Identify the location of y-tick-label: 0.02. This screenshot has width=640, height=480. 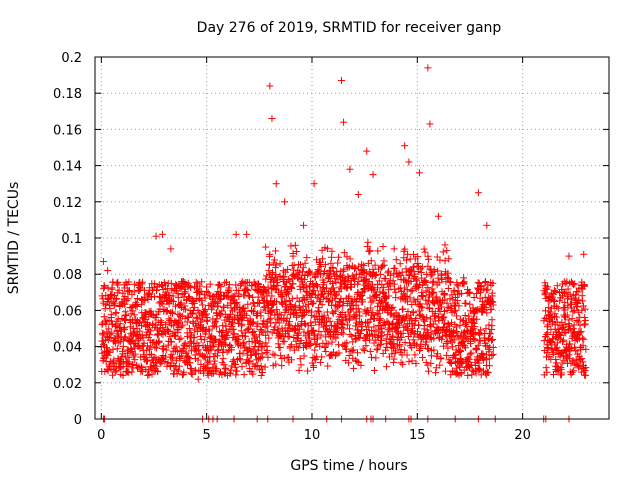
(67, 384).